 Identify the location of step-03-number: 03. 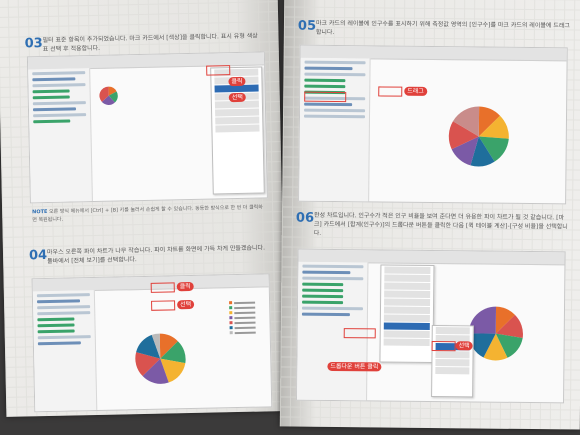
(33, 44).